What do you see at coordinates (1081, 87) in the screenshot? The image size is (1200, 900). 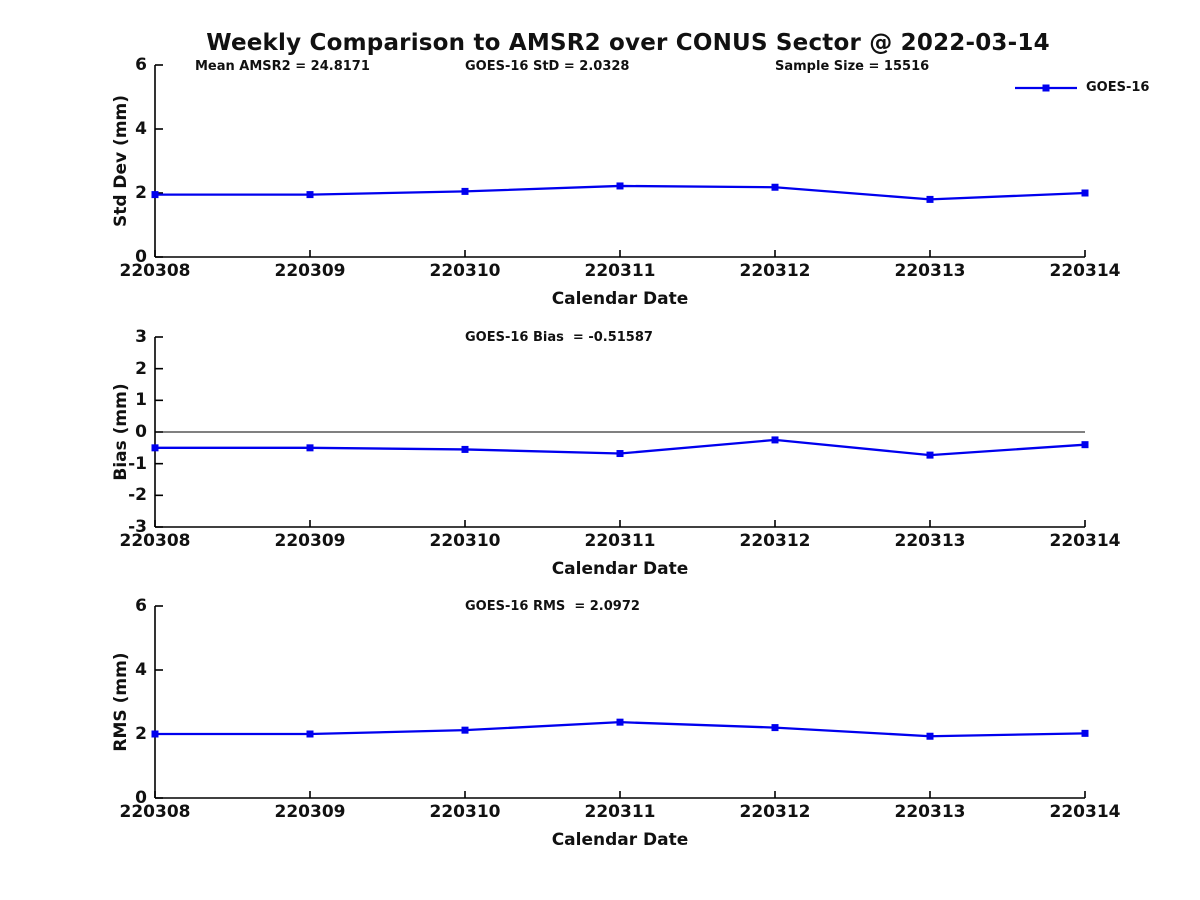 I see `legend: GOES-16` at bounding box center [1081, 87].